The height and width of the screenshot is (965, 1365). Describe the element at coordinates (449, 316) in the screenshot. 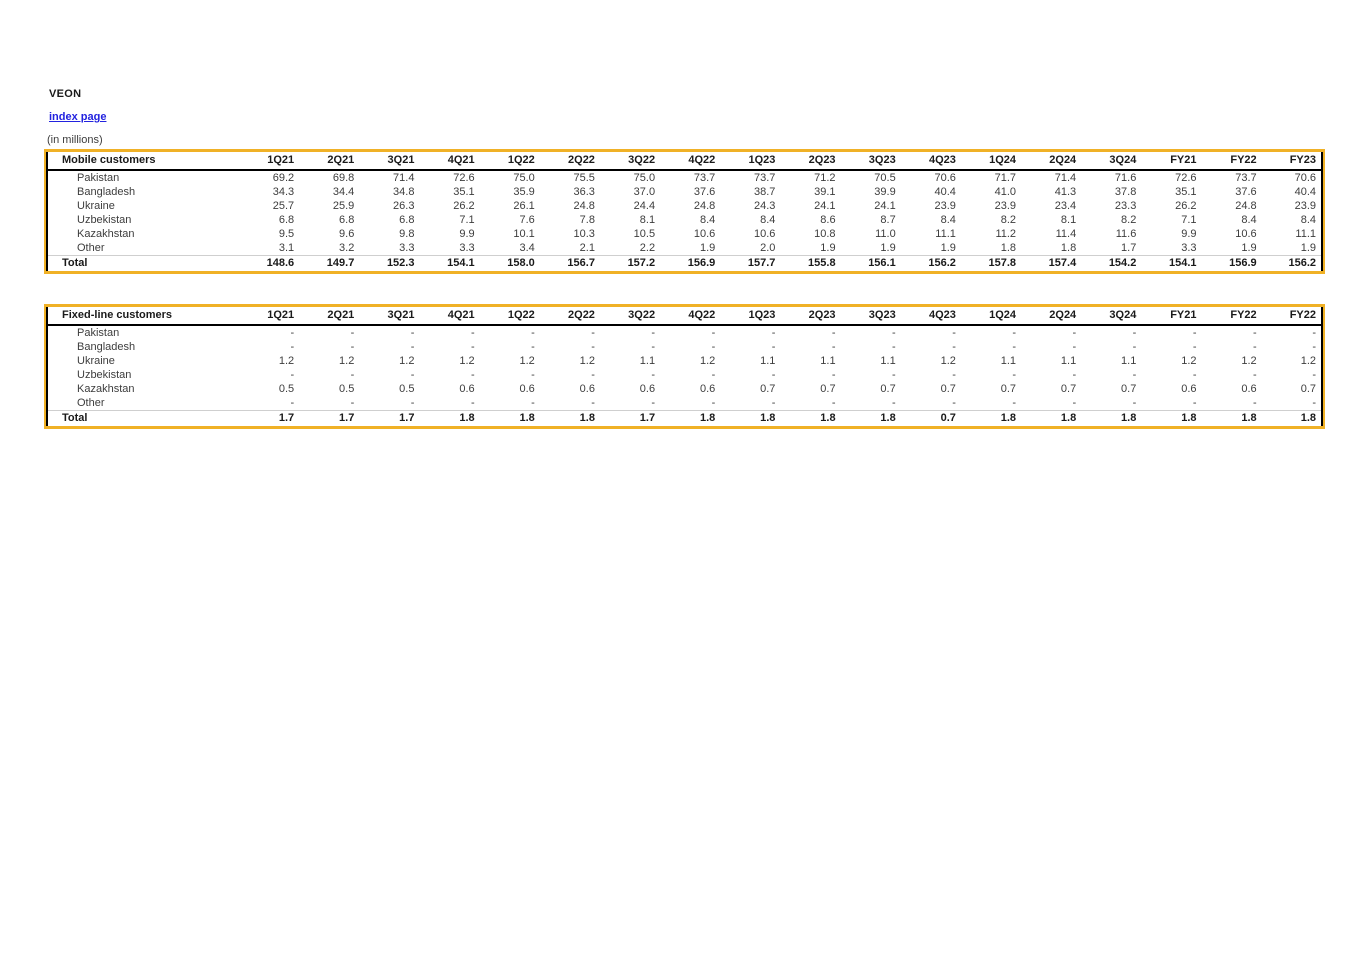

I see `column-header: 4Q21` at that location.